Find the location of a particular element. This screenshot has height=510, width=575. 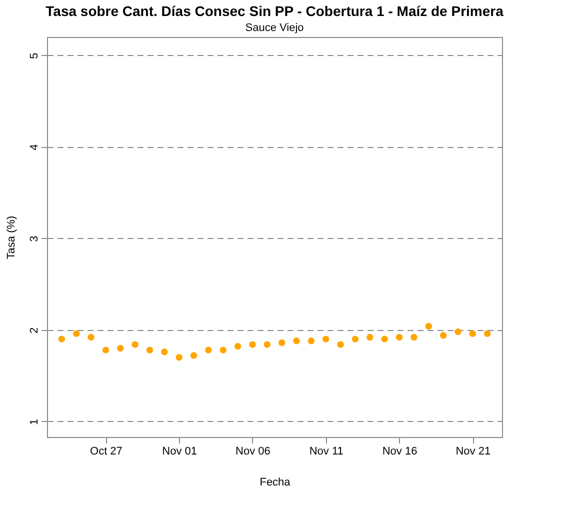

x-tick-label: Nov 11 is located at coordinates (326, 452).